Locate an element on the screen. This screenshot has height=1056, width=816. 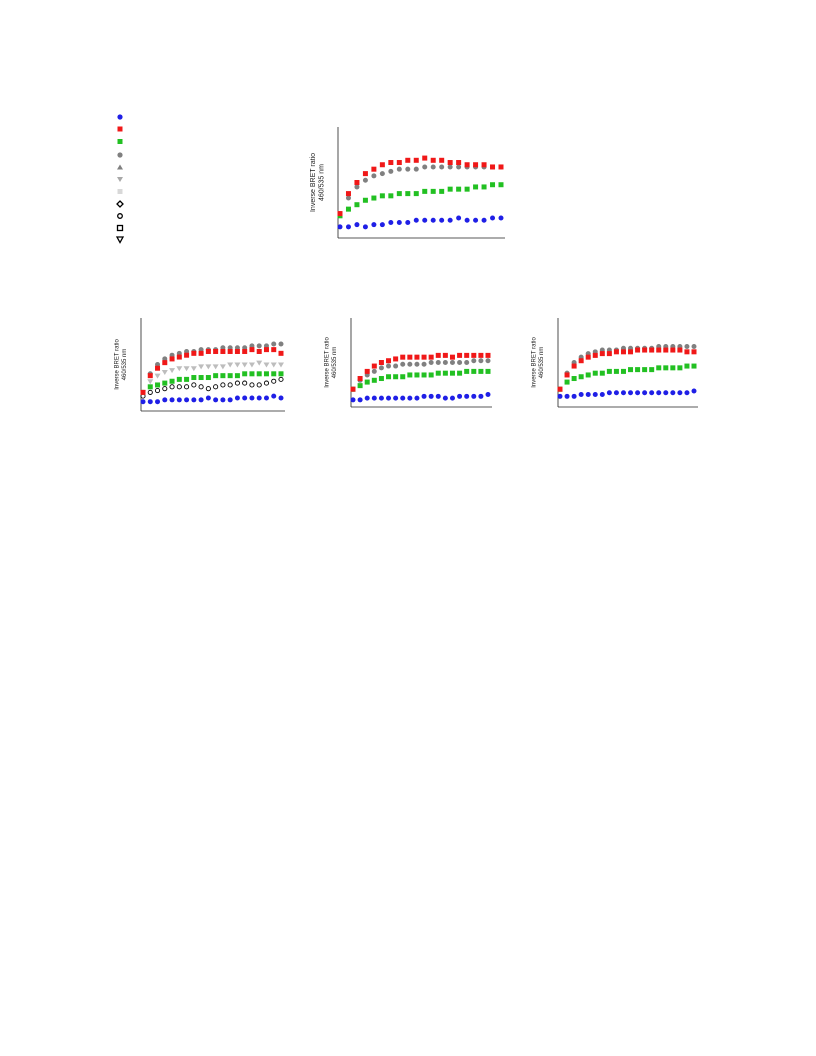
legend-symbol is located at coordinates (120, 216).